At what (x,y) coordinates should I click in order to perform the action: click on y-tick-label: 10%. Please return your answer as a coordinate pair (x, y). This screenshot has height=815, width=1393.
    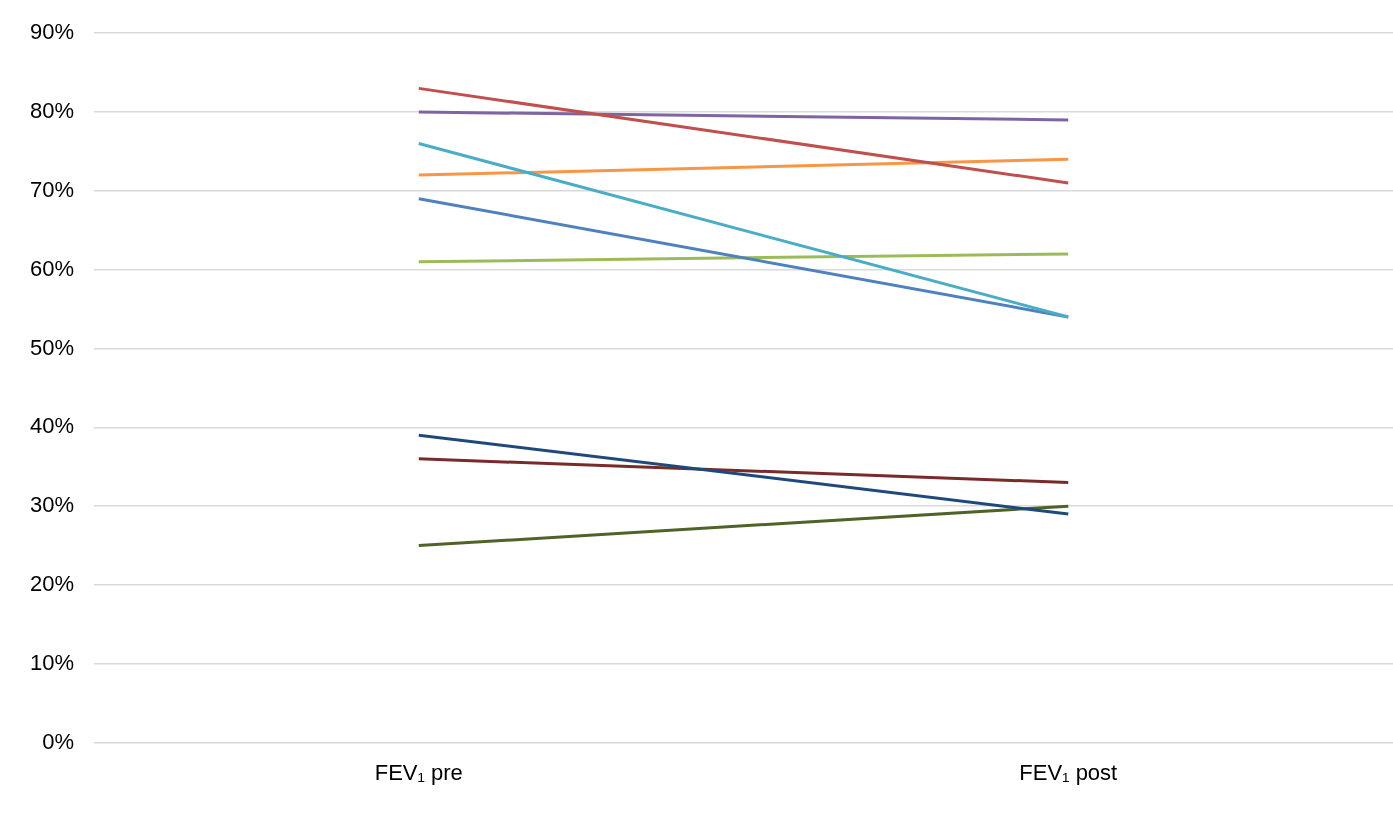
    Looking at the image, I should click on (52, 662).